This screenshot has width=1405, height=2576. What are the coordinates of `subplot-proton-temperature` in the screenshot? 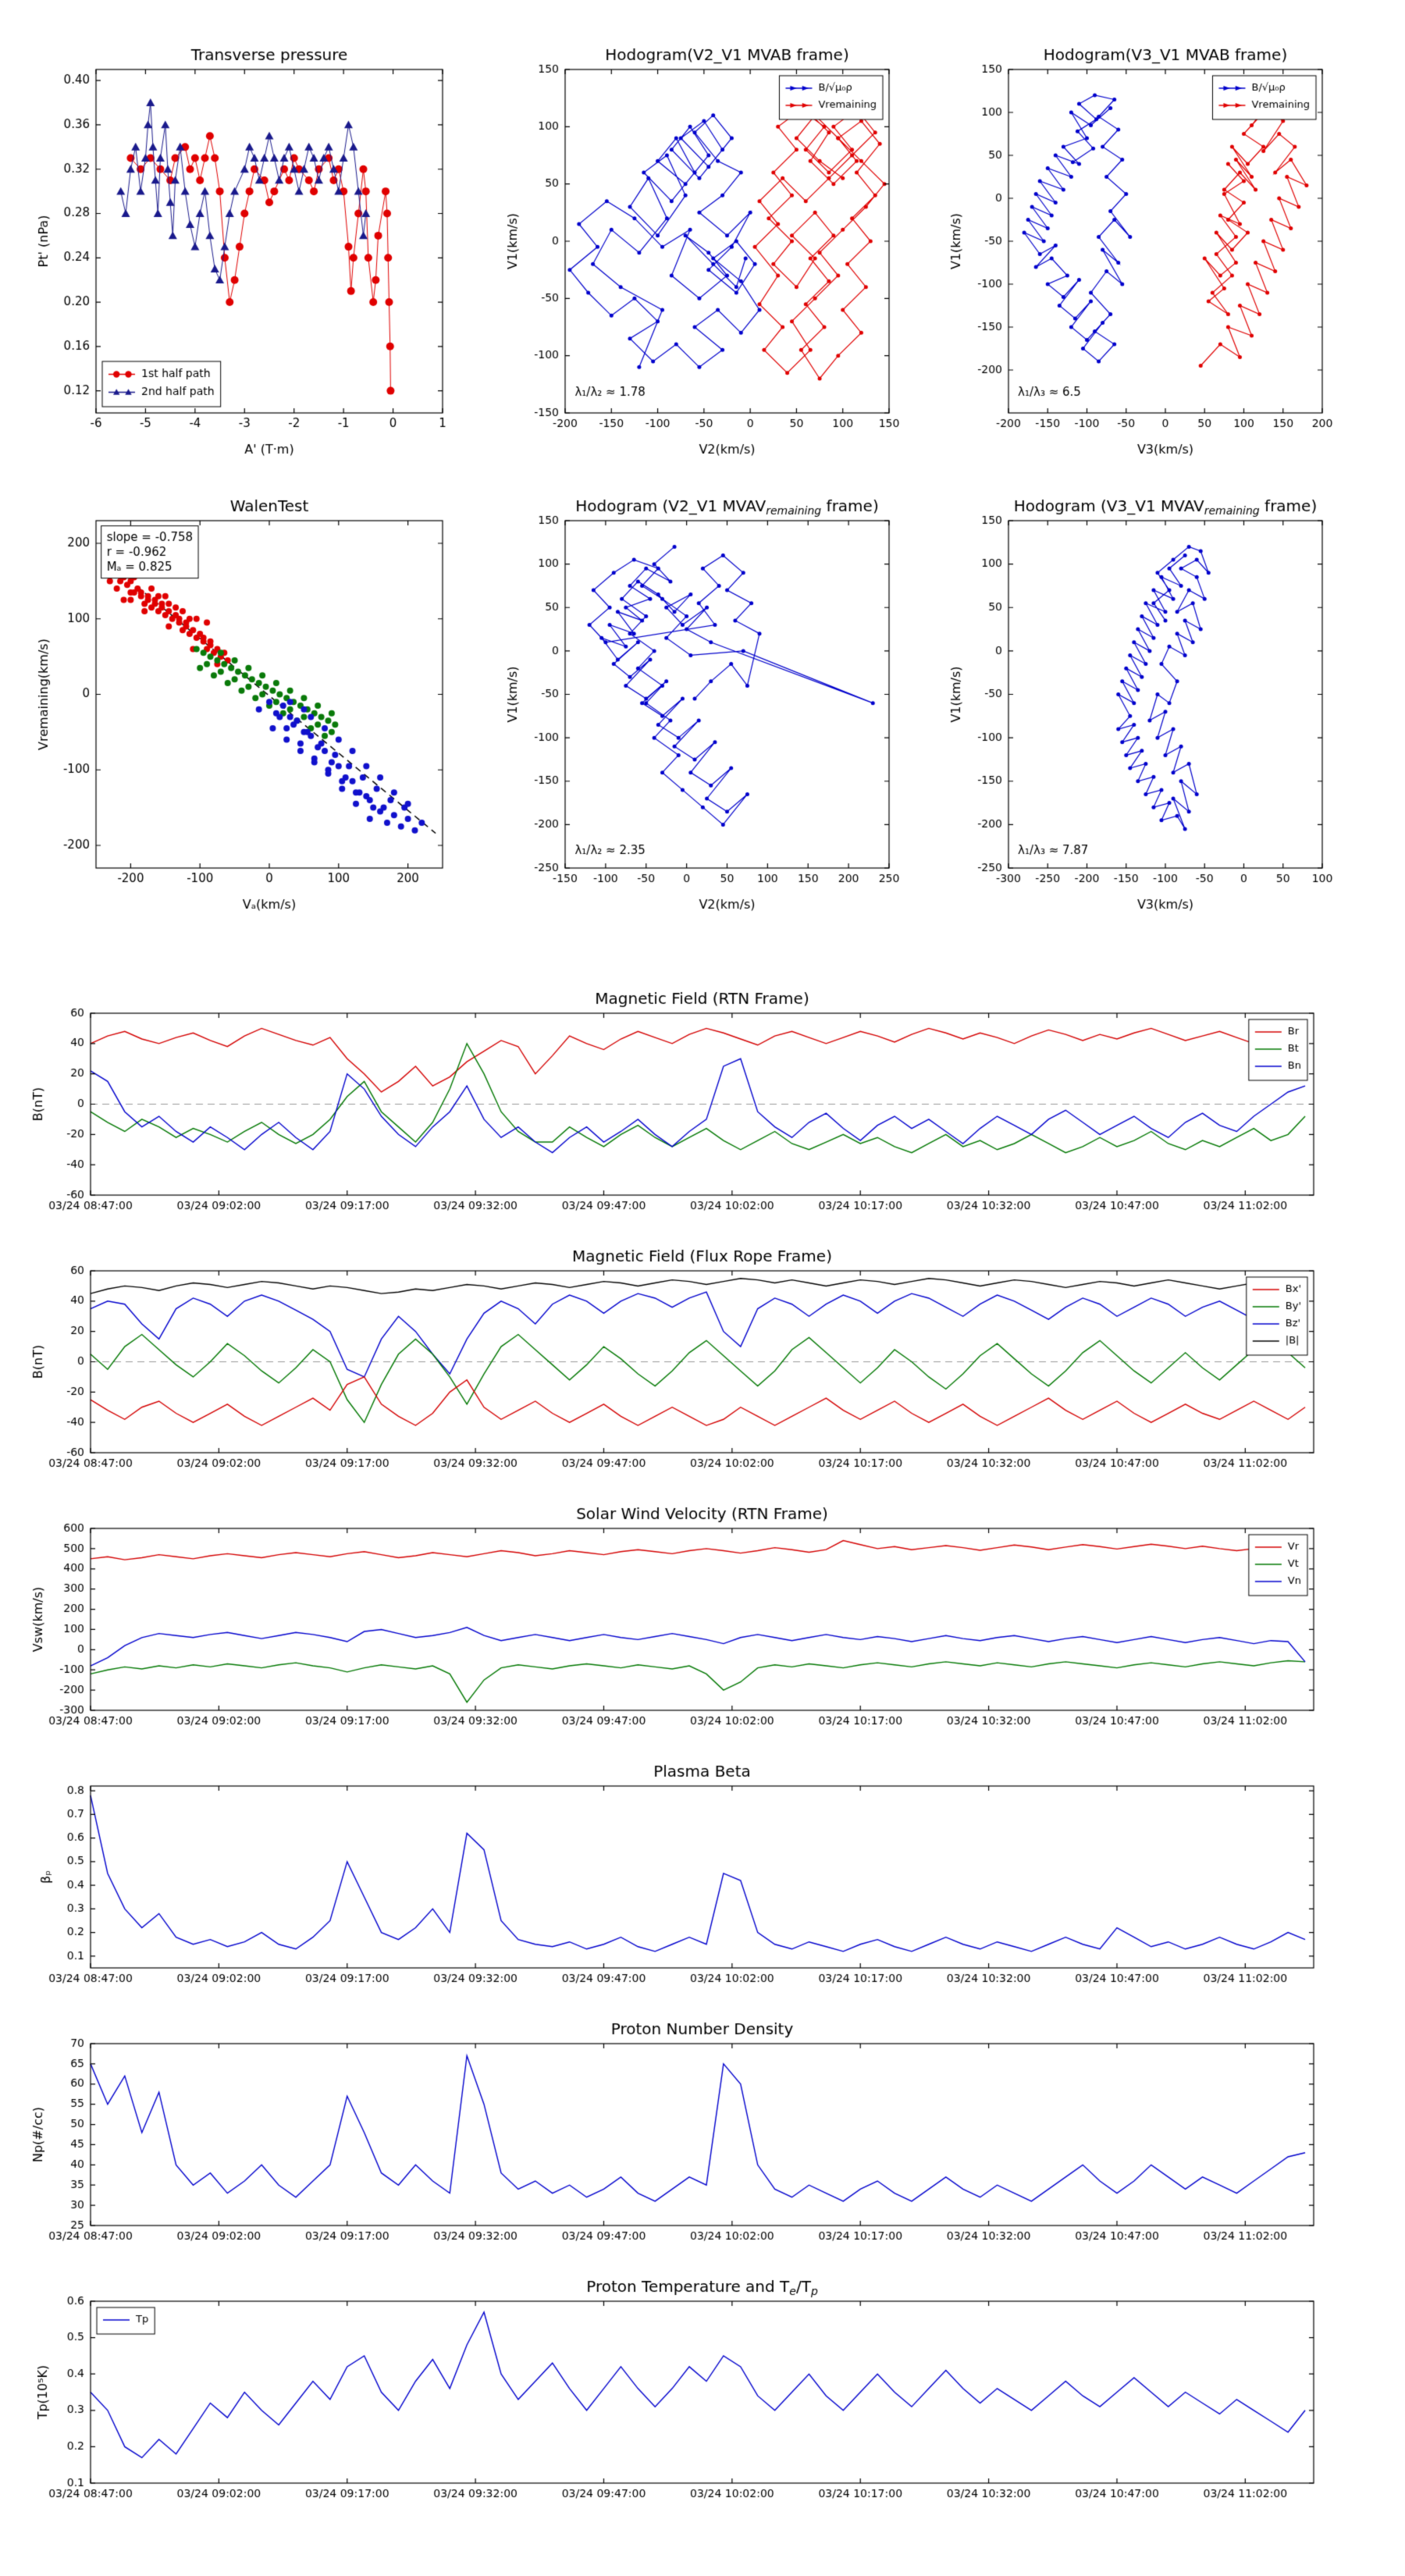 It's located at (687, 2392).